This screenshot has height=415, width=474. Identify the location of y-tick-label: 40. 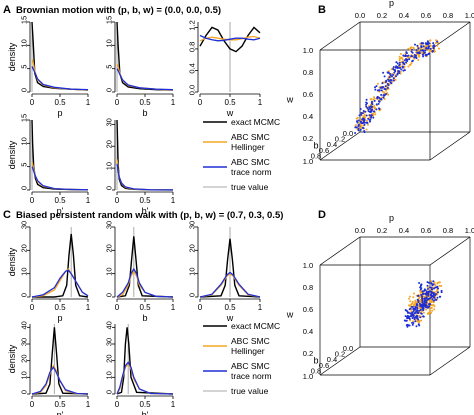
(24, 325).